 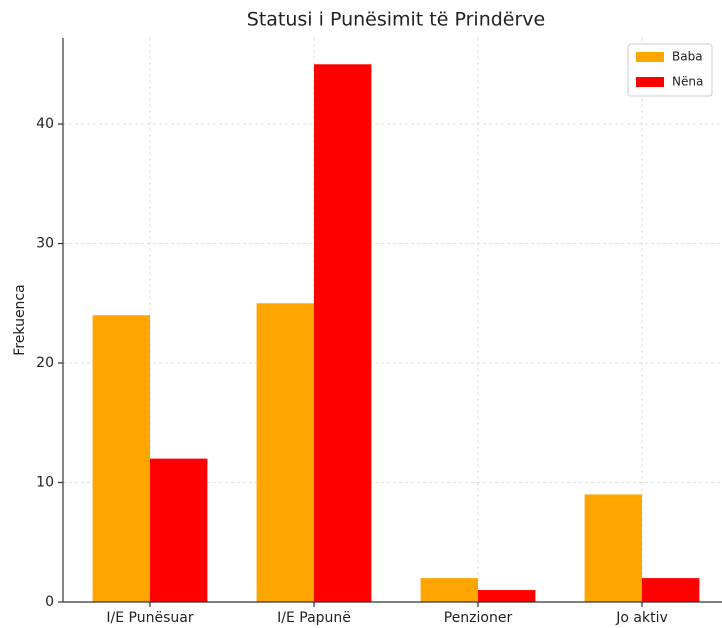 I want to click on x-tick-label: I/E Punësuar, so click(x=149, y=618).